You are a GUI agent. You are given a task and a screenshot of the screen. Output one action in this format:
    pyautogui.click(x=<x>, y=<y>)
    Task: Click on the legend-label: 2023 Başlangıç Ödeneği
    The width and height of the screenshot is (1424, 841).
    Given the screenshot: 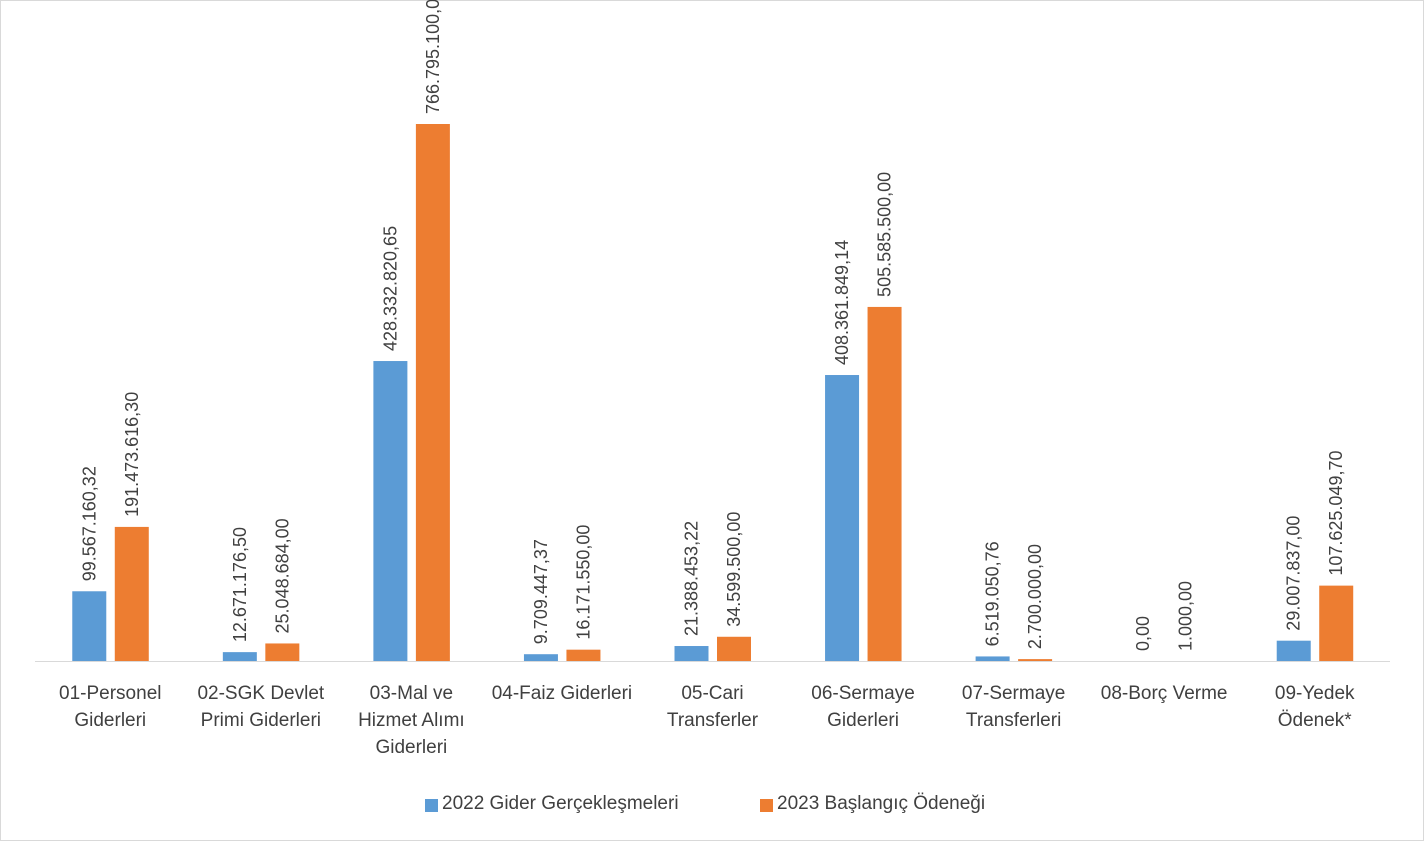 What is the action you would take?
    pyautogui.click(x=881, y=803)
    